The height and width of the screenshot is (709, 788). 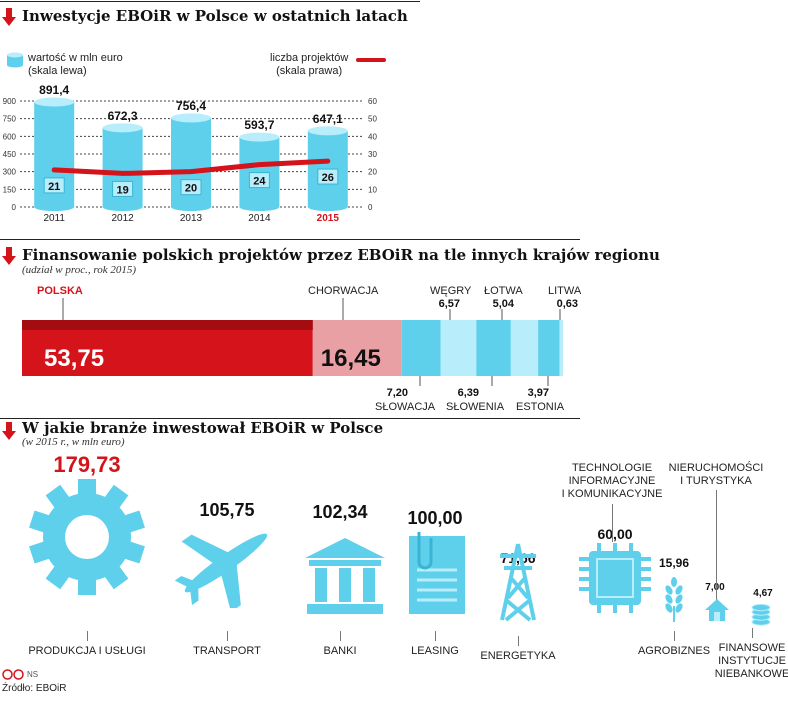 What do you see at coordinates (60, 291) in the screenshot?
I see `country-label: POLSKA` at bounding box center [60, 291].